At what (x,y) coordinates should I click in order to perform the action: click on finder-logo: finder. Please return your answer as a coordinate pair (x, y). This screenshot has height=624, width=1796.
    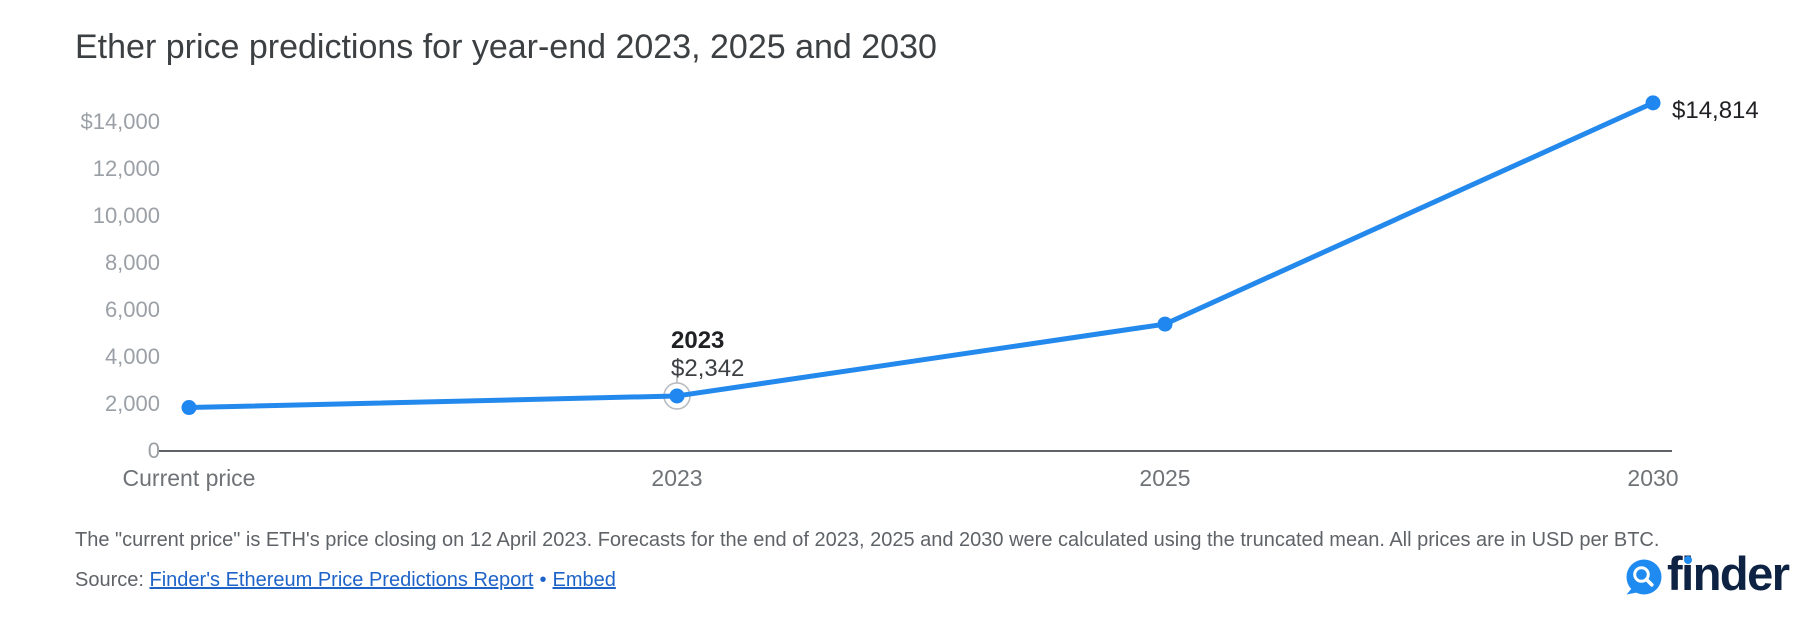
    Looking at the image, I should click on (1707, 574).